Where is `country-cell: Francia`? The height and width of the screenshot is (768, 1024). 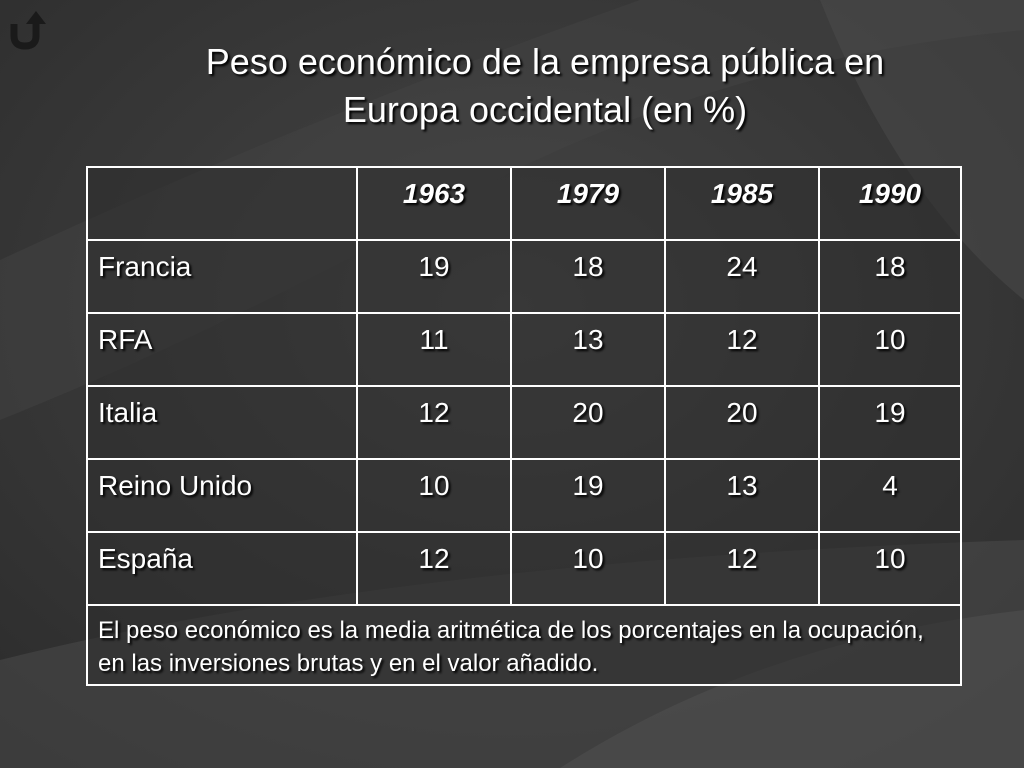
country-cell: Francia is located at coordinates (222, 276).